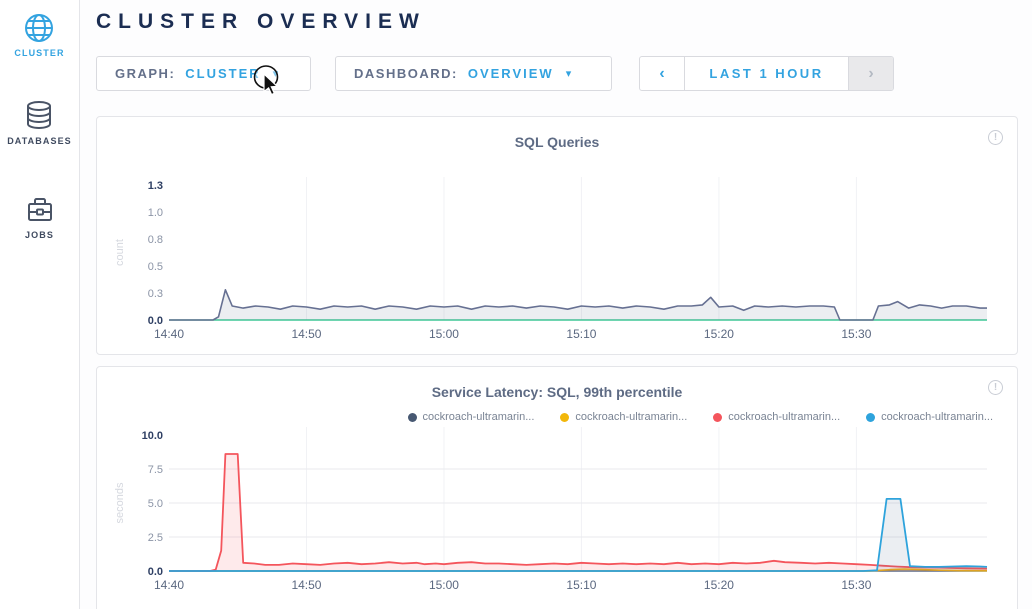 The image size is (1032, 609). What do you see at coordinates (870, 73) in the screenshot?
I see `time-window-next-button-disabled: ›` at bounding box center [870, 73].